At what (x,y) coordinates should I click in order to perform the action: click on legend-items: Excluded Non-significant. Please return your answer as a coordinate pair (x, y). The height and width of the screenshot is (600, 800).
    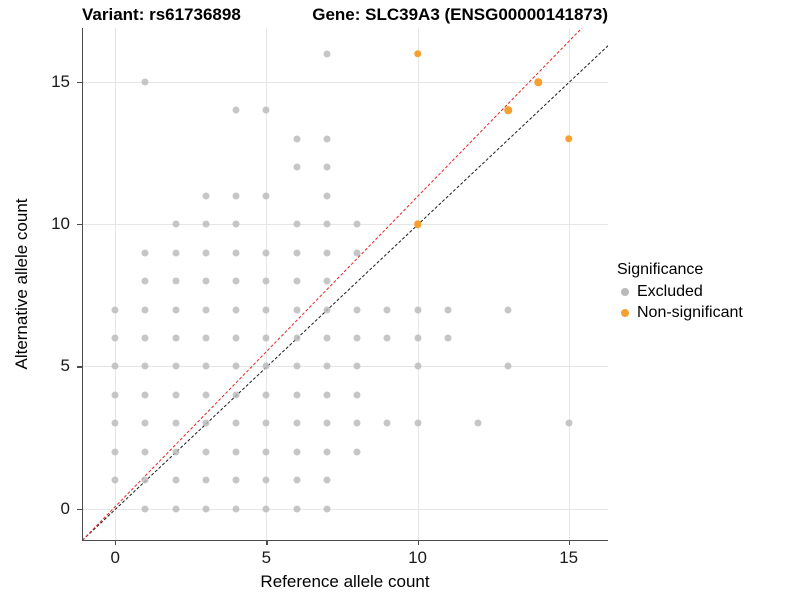
    Looking at the image, I should click on (707, 302).